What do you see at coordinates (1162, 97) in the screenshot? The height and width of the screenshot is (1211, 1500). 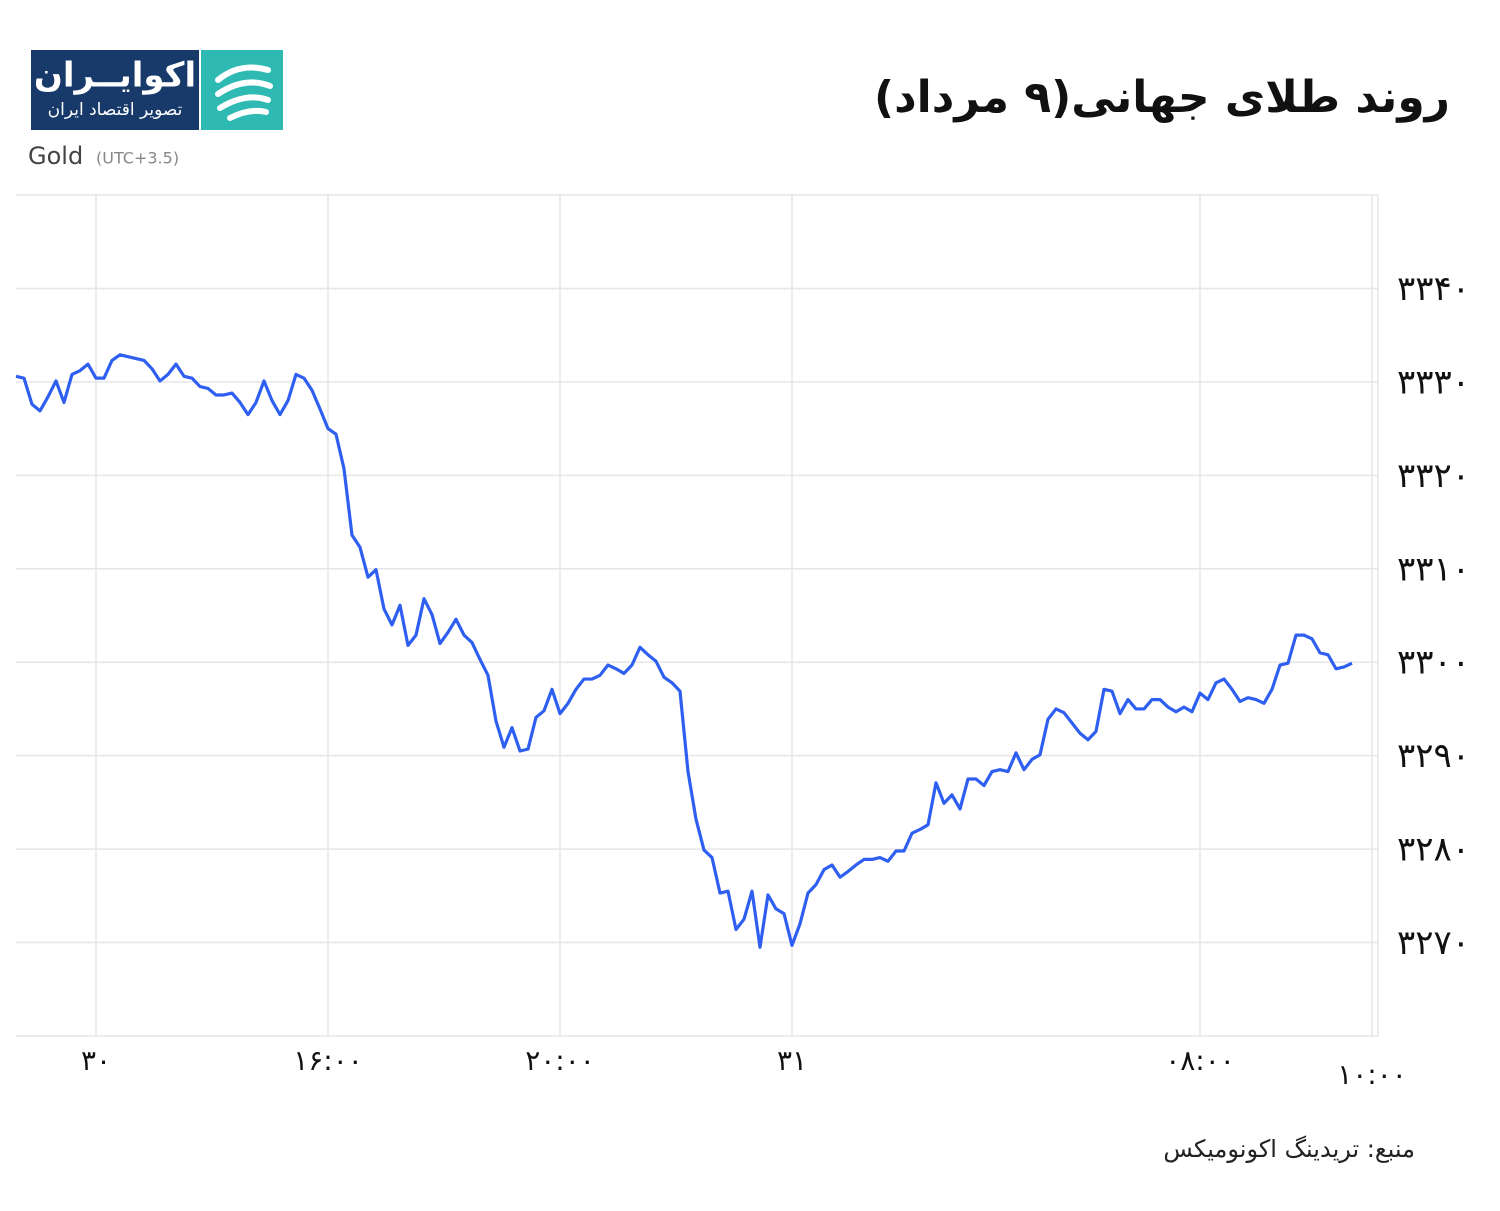 I see `chart-title: روند طلای جهانی(۹ مرداد)` at bounding box center [1162, 97].